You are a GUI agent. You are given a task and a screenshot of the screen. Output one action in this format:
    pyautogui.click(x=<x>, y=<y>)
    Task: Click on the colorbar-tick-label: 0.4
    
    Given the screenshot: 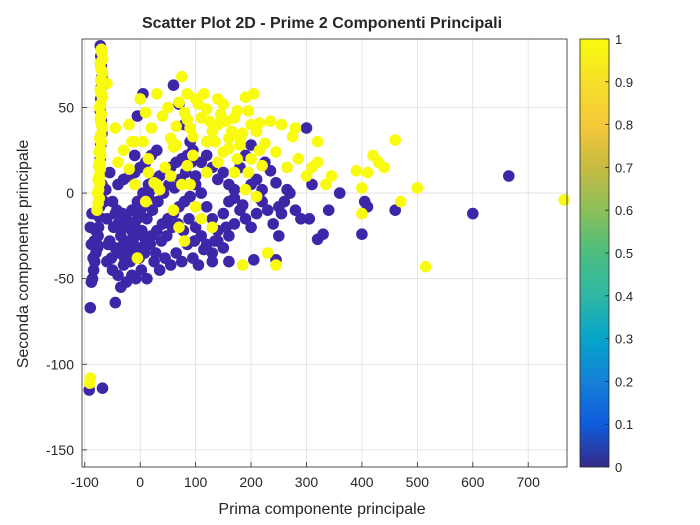 What is the action you would take?
    pyautogui.click(x=624, y=296)
    